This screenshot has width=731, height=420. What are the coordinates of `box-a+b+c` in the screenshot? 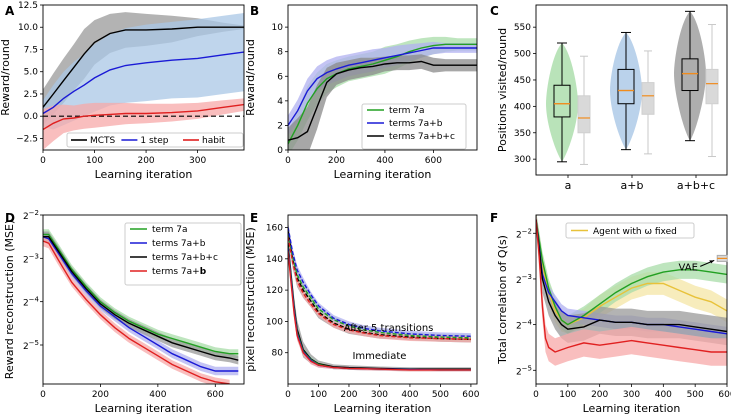 It's located at (690, 75).